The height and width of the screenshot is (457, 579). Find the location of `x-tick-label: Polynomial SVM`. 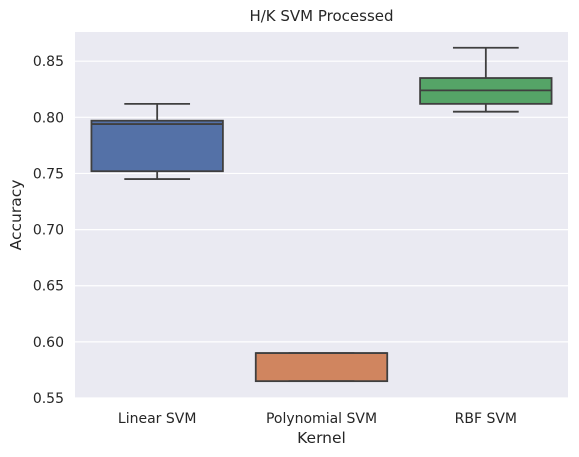

x-tick-label: Polynomial SVM is located at coordinates (321, 419).